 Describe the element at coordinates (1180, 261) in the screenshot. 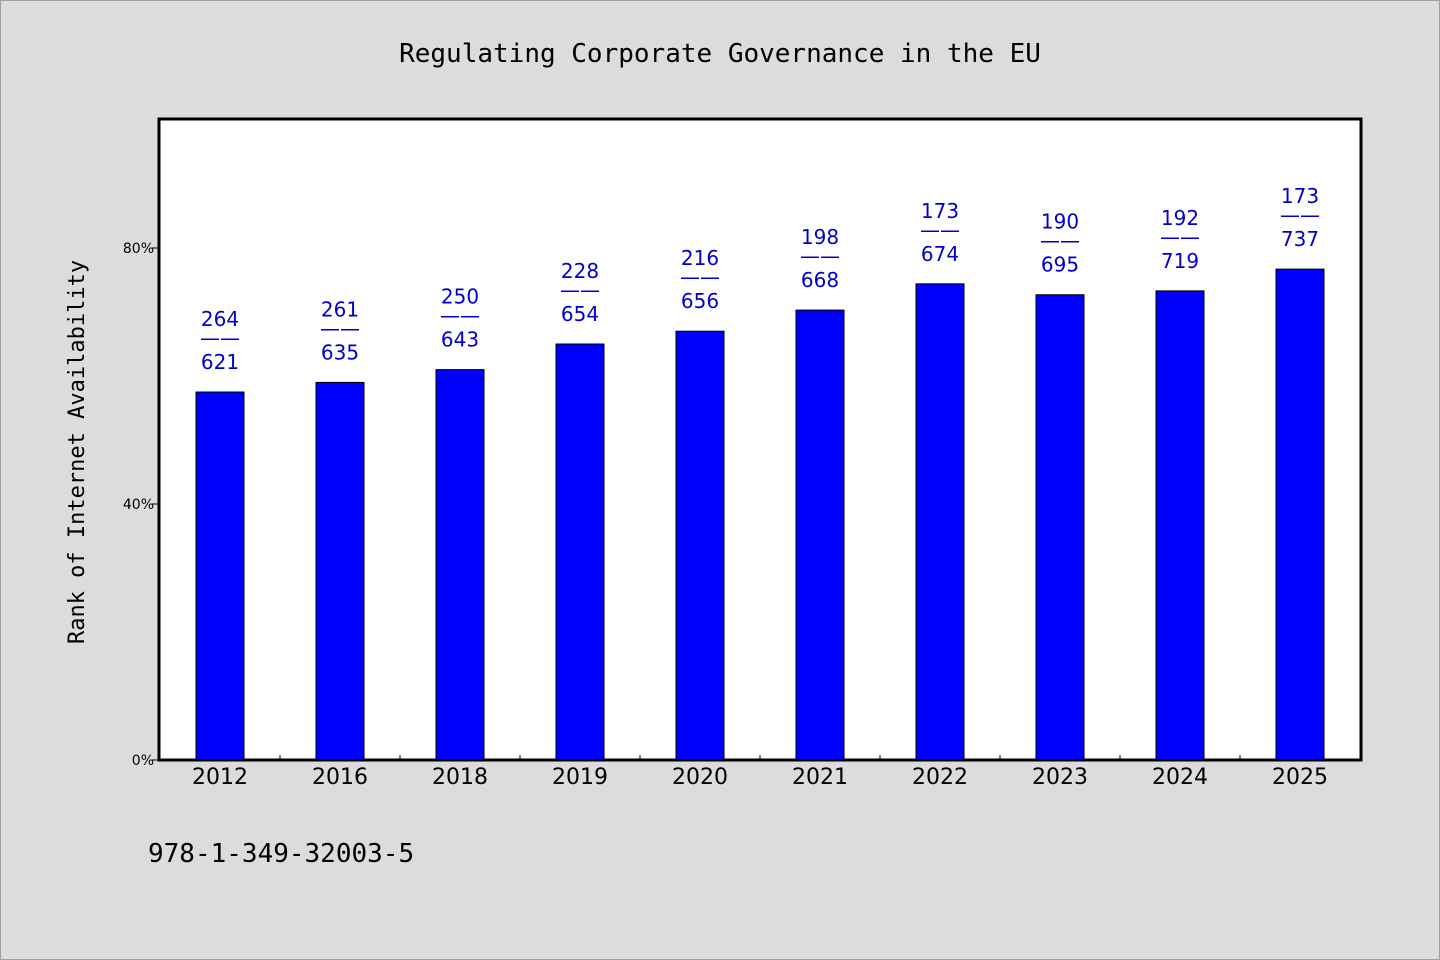

I see `bar-label-bottom: 719` at that location.